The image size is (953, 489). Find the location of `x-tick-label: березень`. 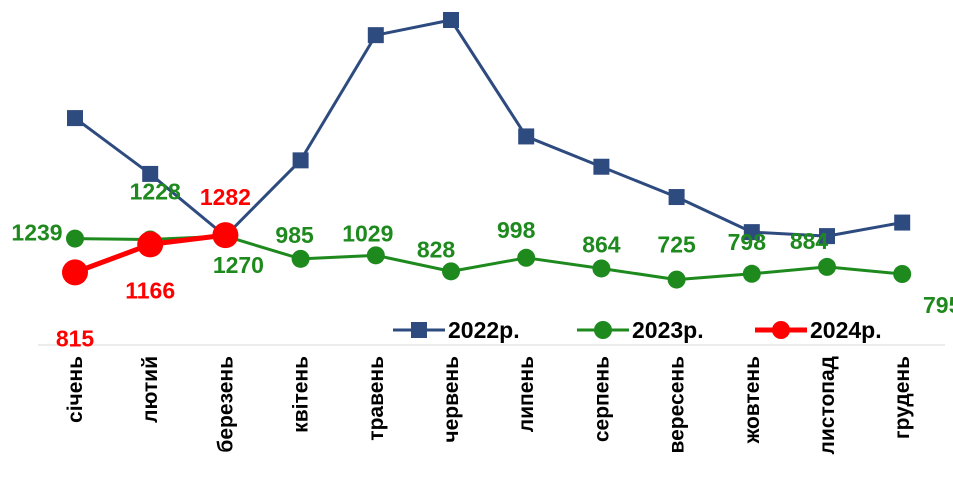

x-tick-label: березень is located at coordinates (225, 404).